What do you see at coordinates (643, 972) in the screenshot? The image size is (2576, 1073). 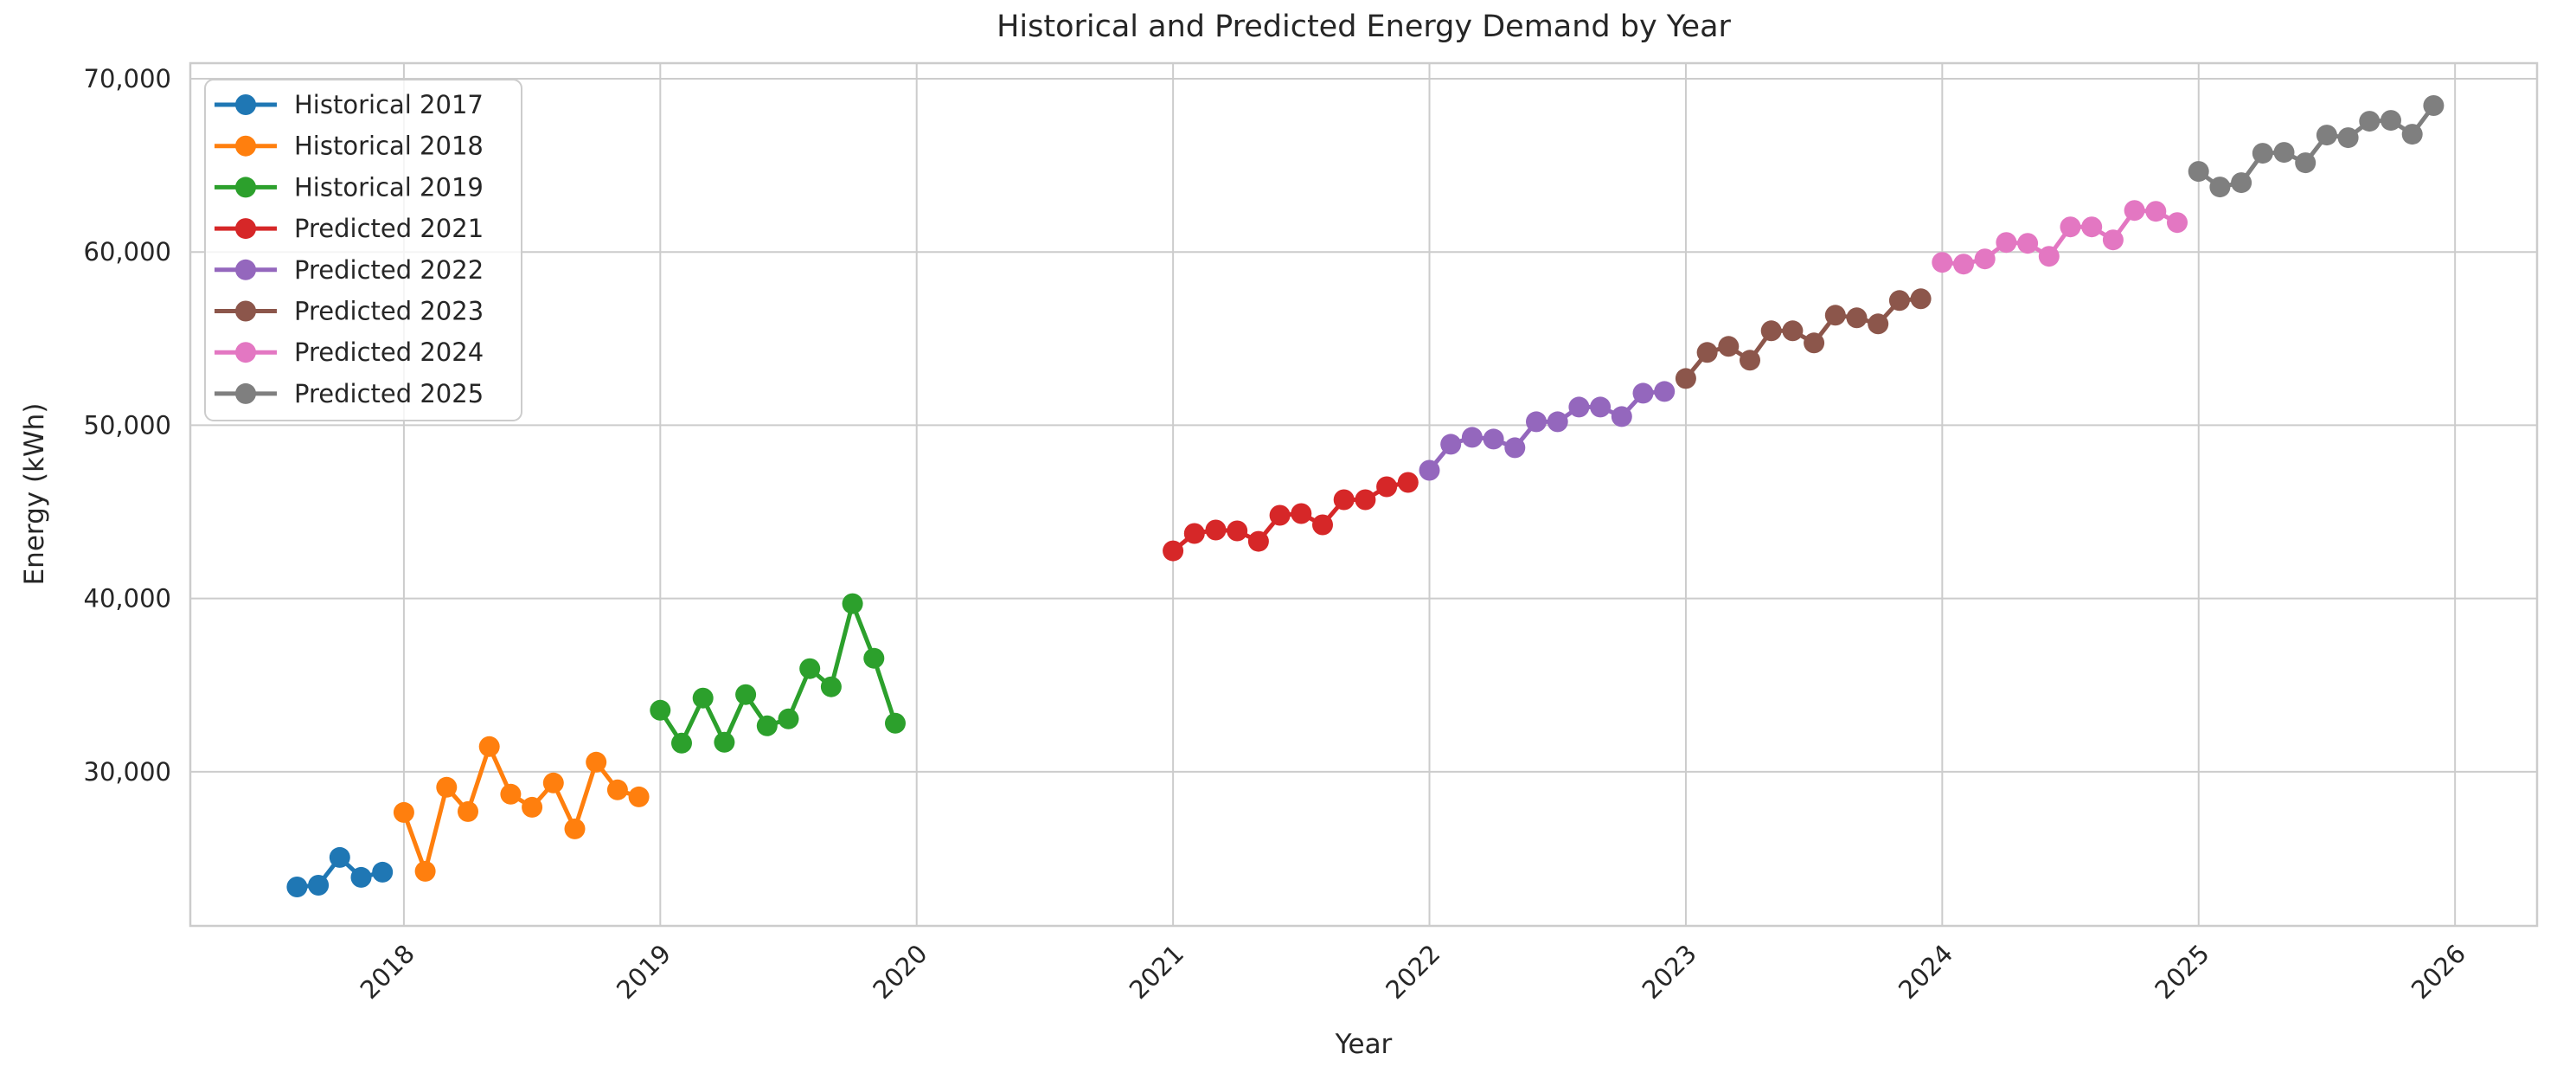 I see `x-tick-label-2019: 2019` at bounding box center [643, 972].